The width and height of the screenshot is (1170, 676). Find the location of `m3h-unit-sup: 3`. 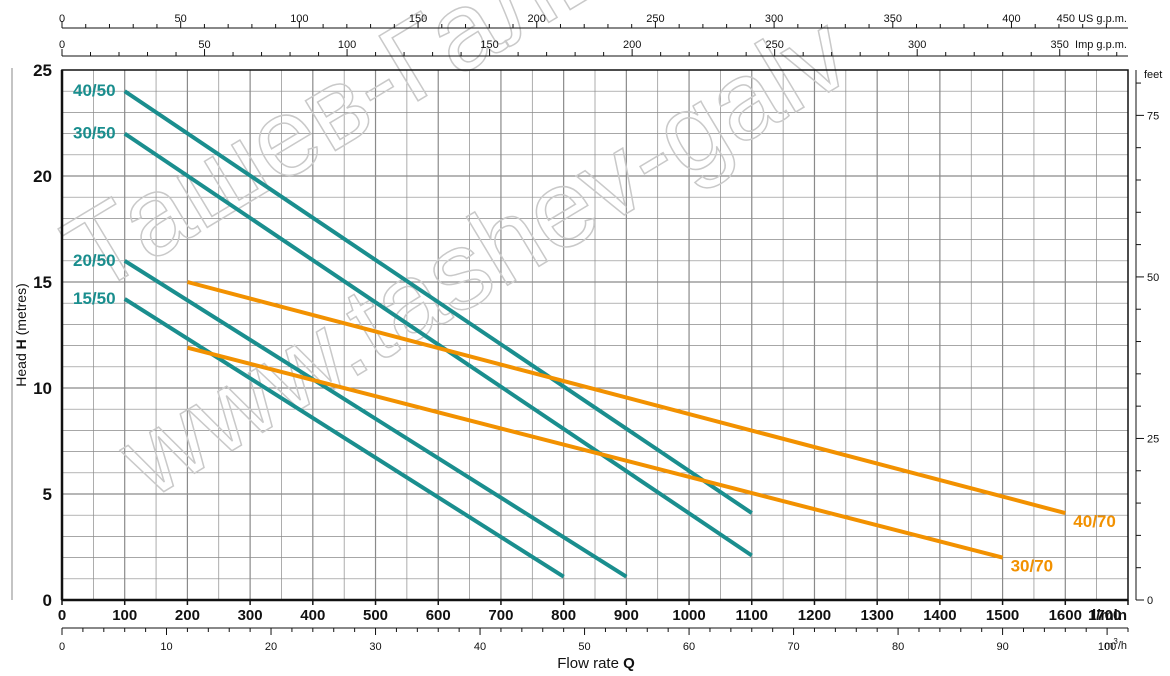

m3h-unit-sup: 3 is located at coordinates (1115, 641).